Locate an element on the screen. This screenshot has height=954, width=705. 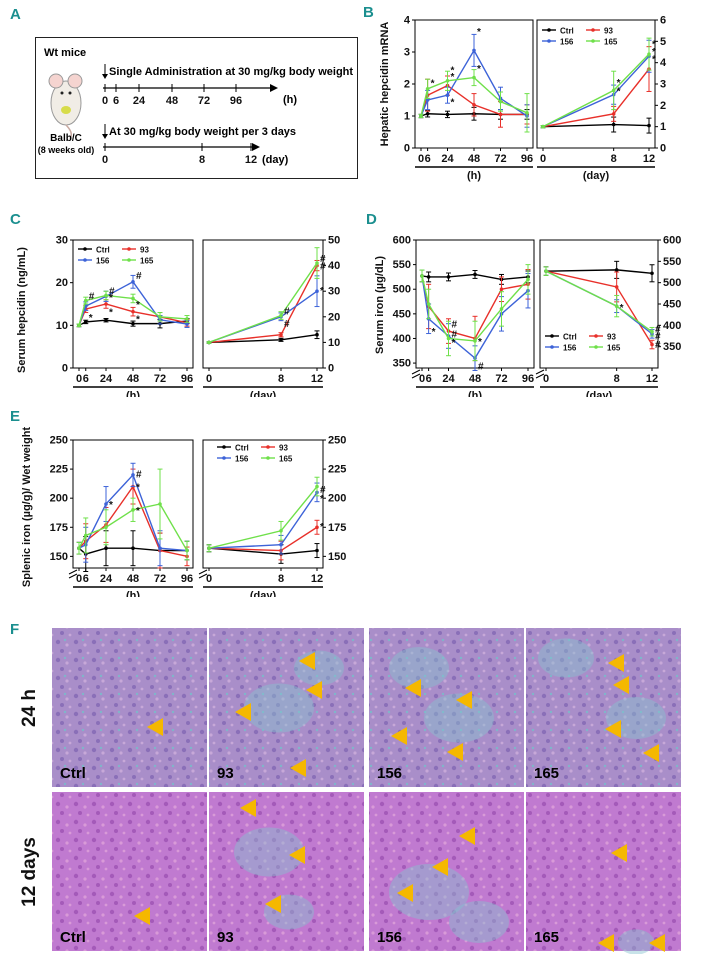
y-axis-label: Serum iron (µg/dL) is located at coordinates (380, 305).